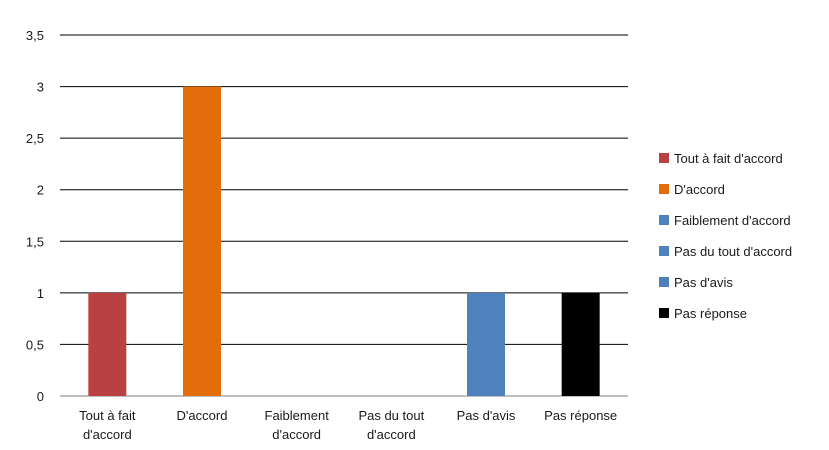 Image resolution: width=829 pixels, height=450 pixels. What do you see at coordinates (35, 241) in the screenshot?
I see `y-tick-label: 1,5` at bounding box center [35, 241].